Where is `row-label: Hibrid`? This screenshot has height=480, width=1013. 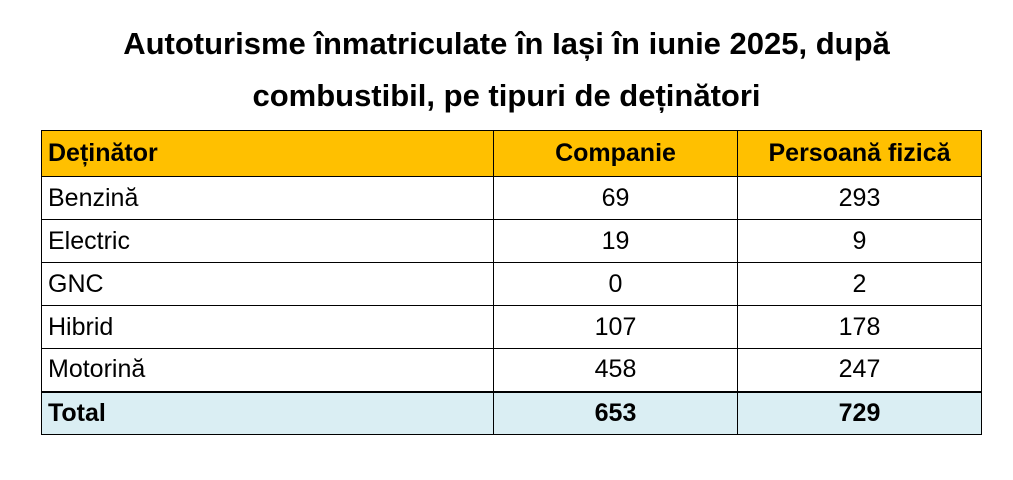 row-label: Hibrid is located at coordinates (267, 327).